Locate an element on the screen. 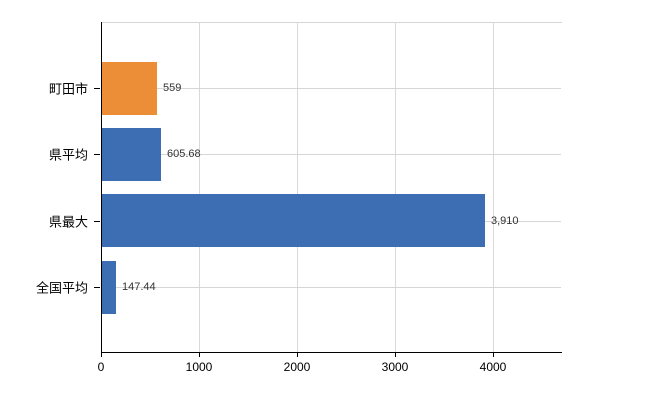  x-tick-label: 2000 is located at coordinates (297, 367).